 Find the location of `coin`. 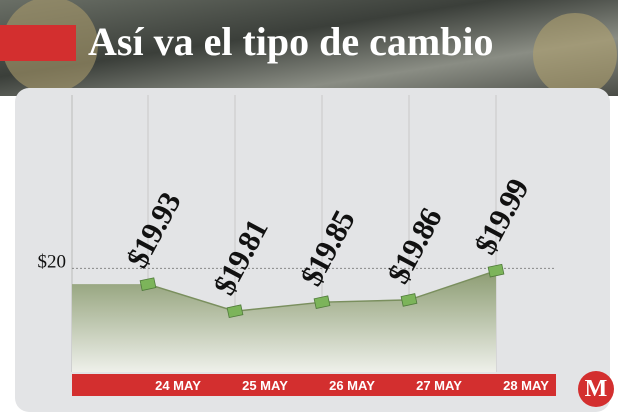

coin is located at coordinates (575, 55).